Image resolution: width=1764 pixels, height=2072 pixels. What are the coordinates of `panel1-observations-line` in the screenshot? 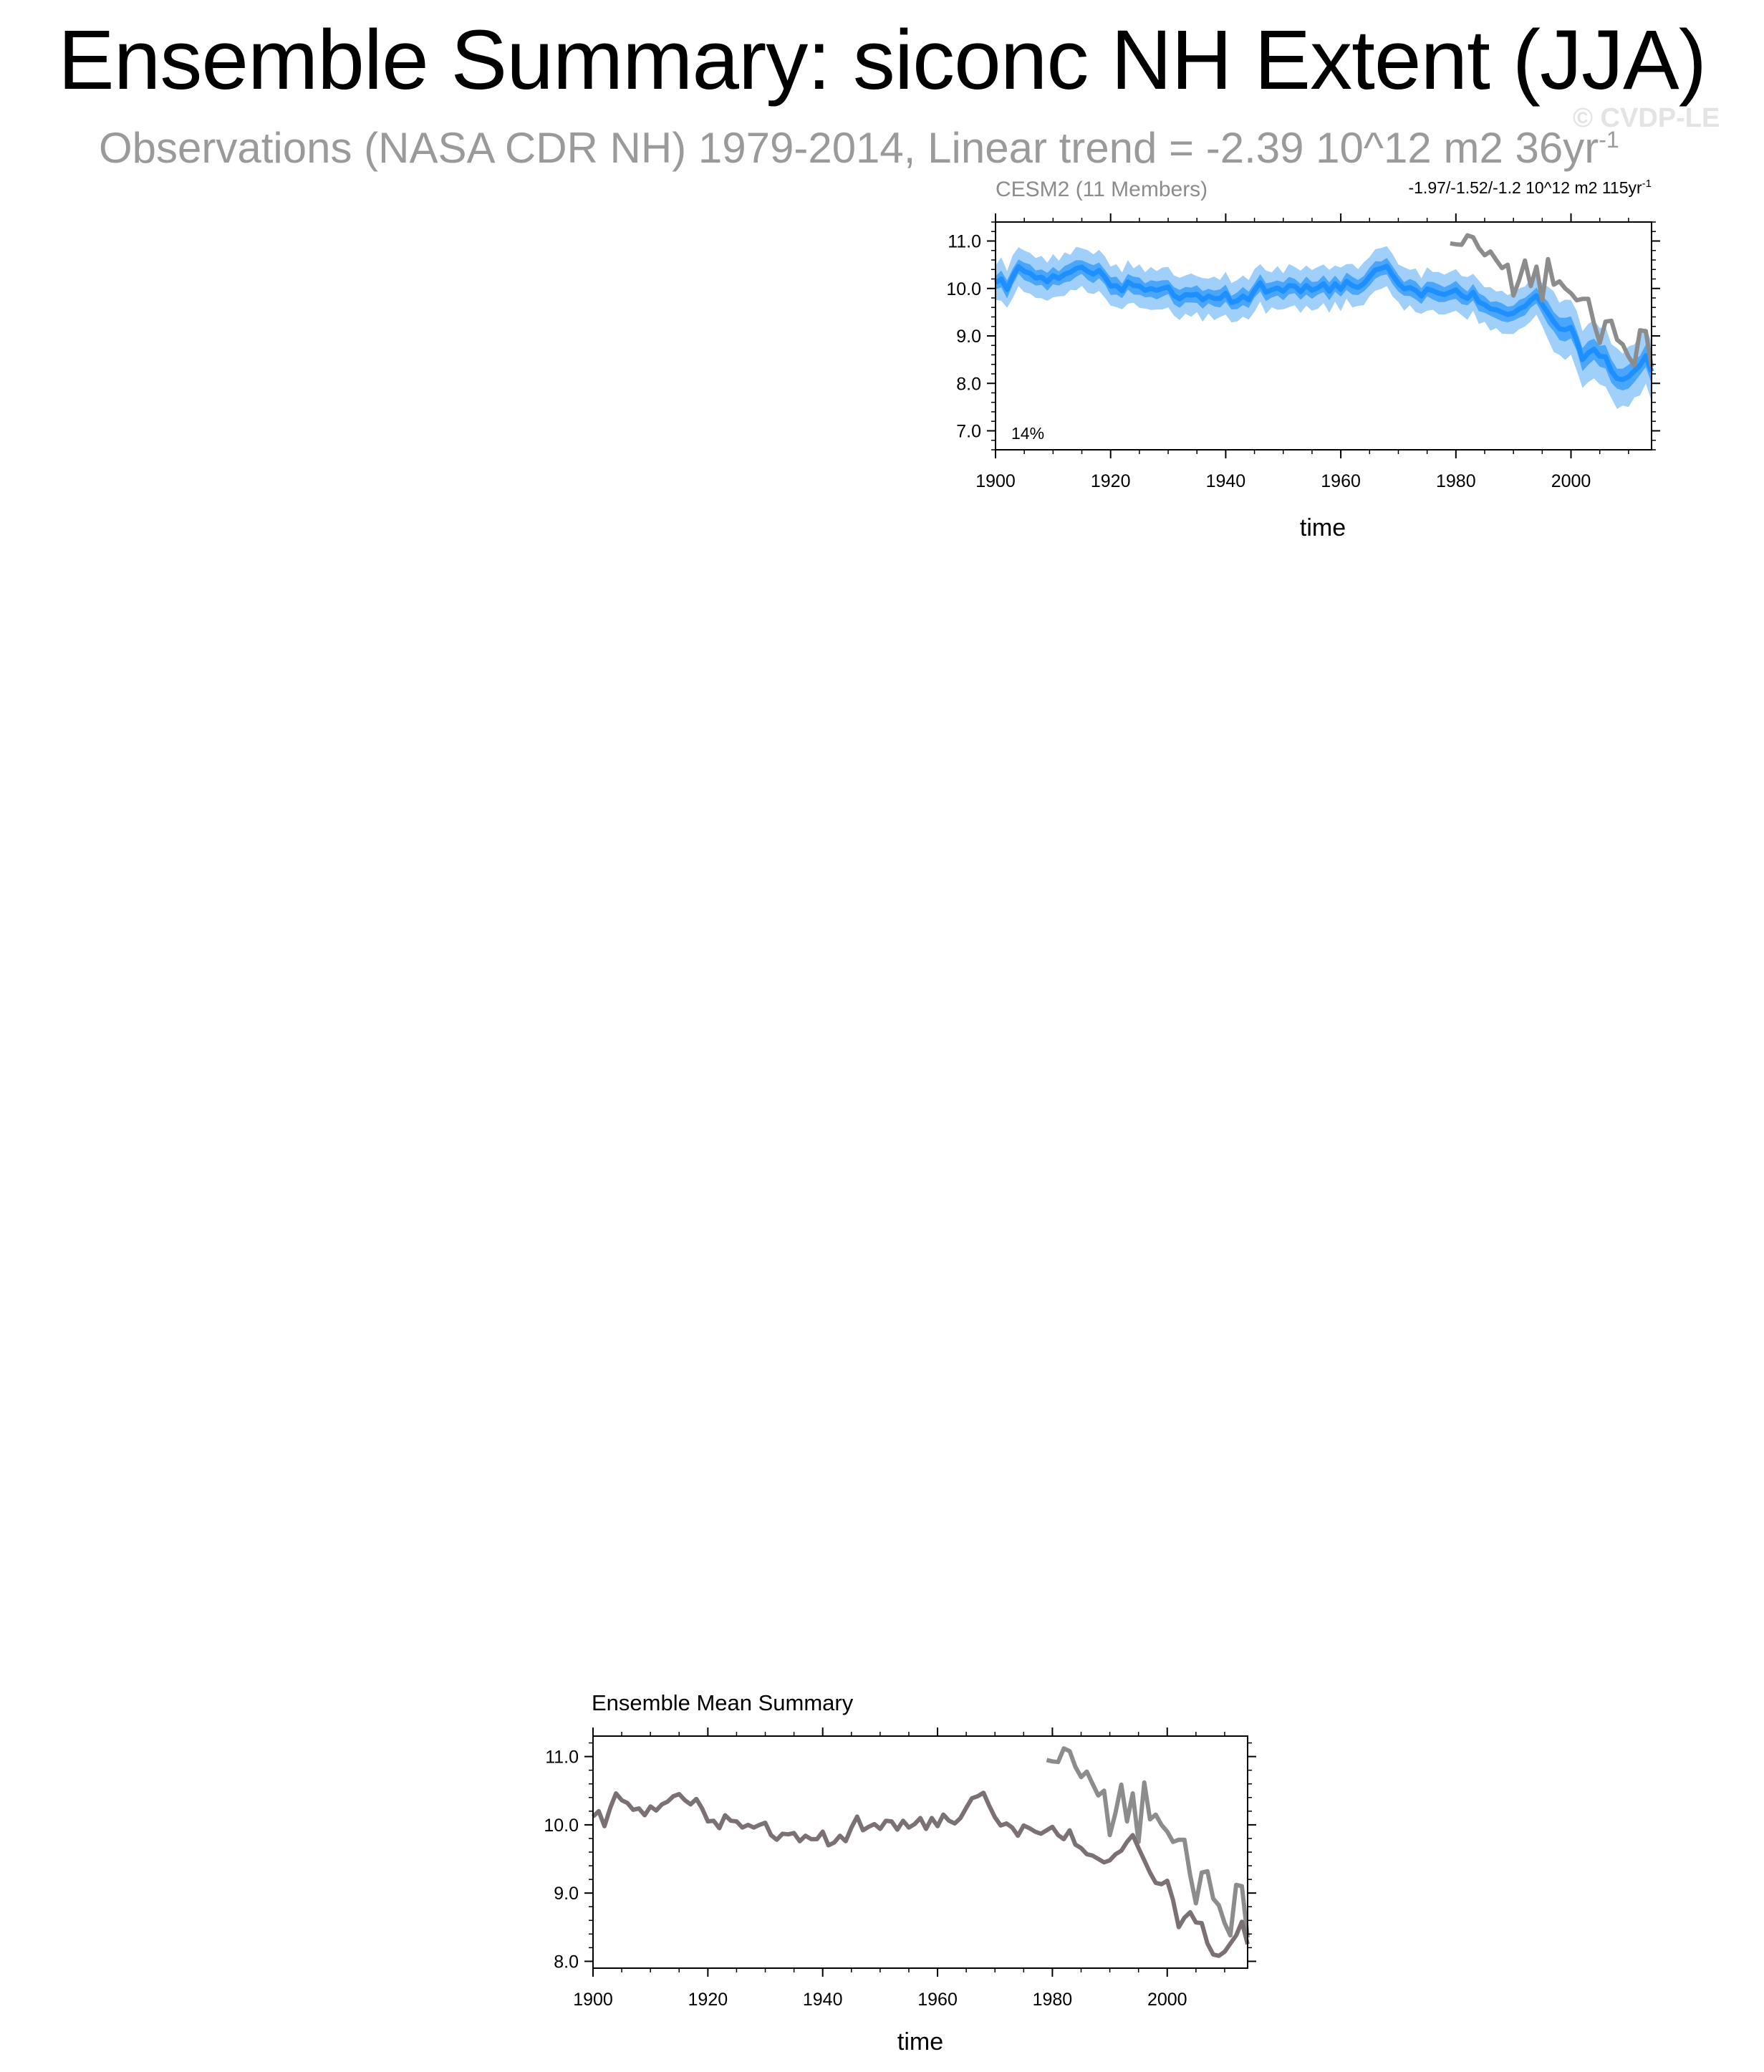 It's located at (1552, 300).